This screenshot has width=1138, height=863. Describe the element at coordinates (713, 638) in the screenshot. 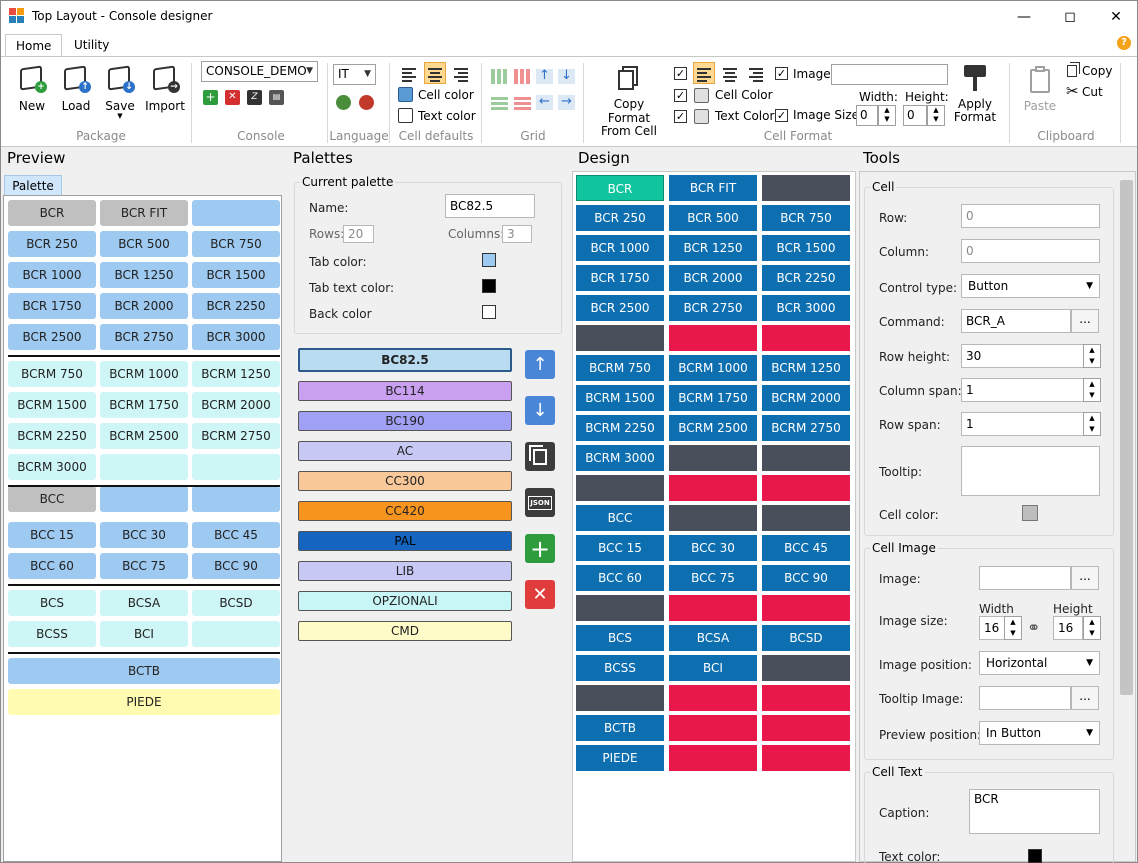

I see `design-cell: BCSA` at that location.